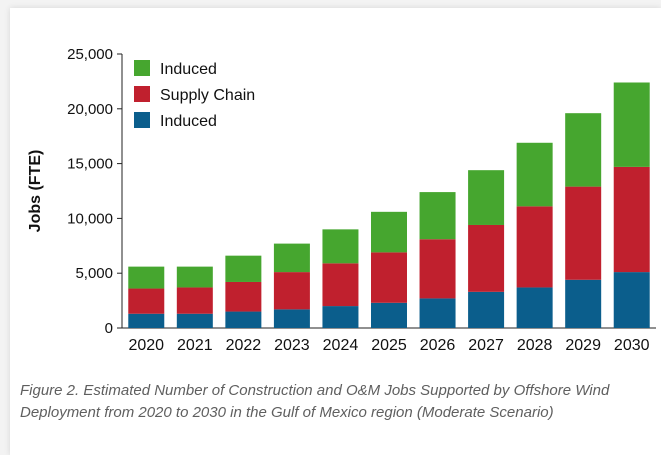 This screenshot has height=455, width=661. What do you see at coordinates (291, 291) in the screenshot?
I see `bar-segment-supply-chain-2023` at bounding box center [291, 291].